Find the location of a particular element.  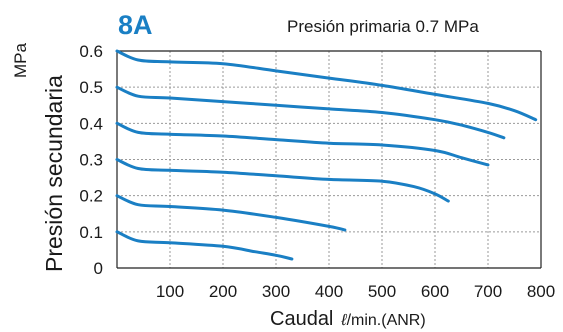

x-axis-unit-prefix: ℓ is located at coordinates (343, 320).